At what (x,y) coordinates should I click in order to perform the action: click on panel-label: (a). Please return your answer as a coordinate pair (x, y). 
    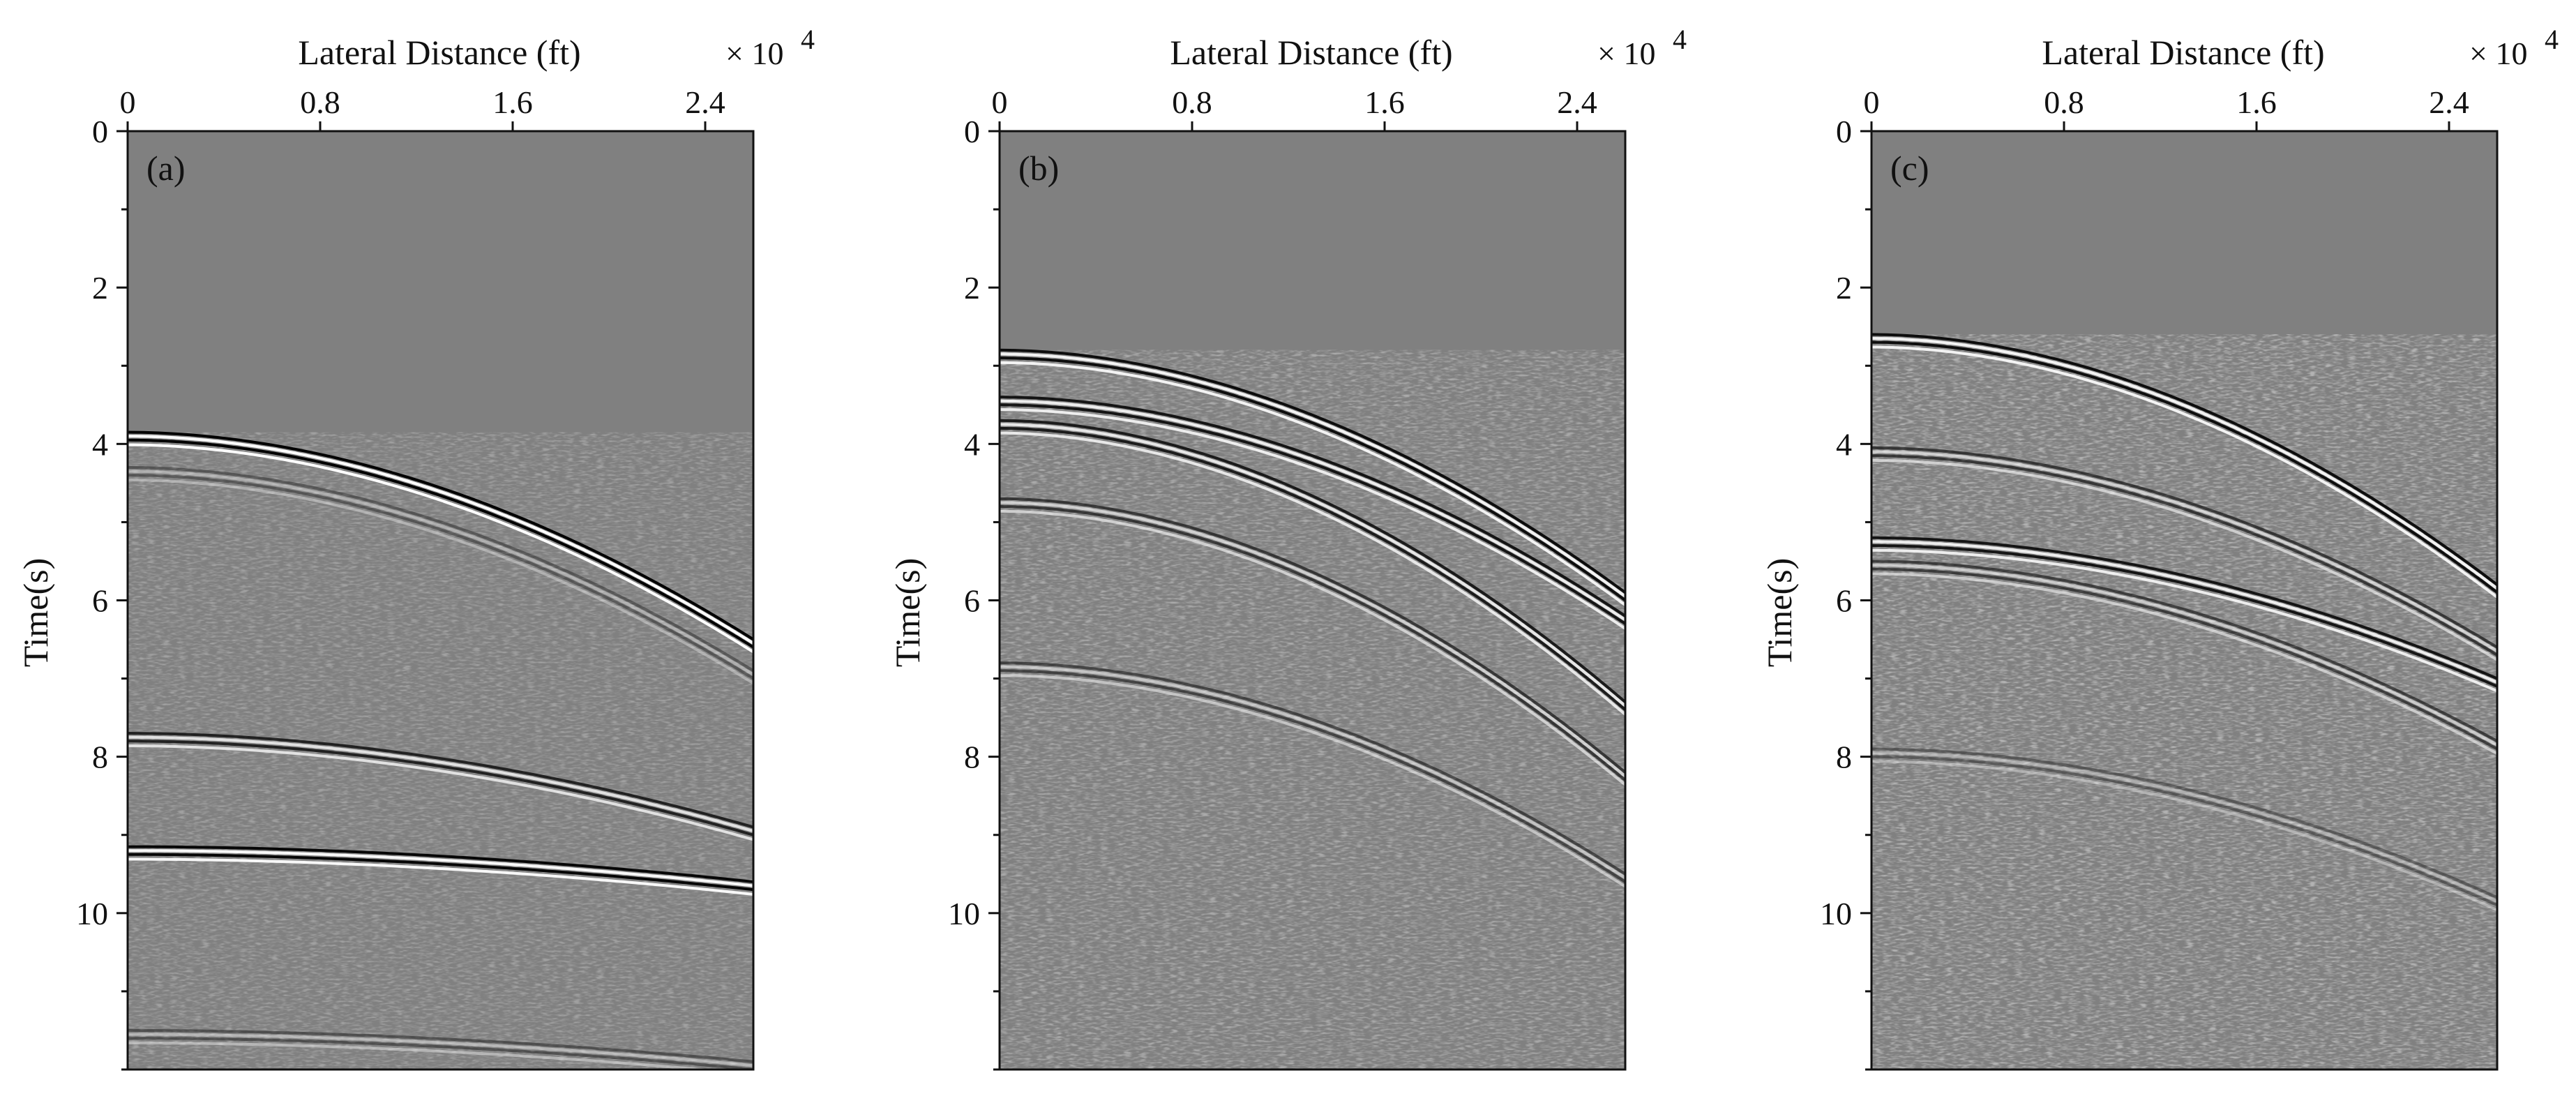
    Looking at the image, I should click on (166, 168).